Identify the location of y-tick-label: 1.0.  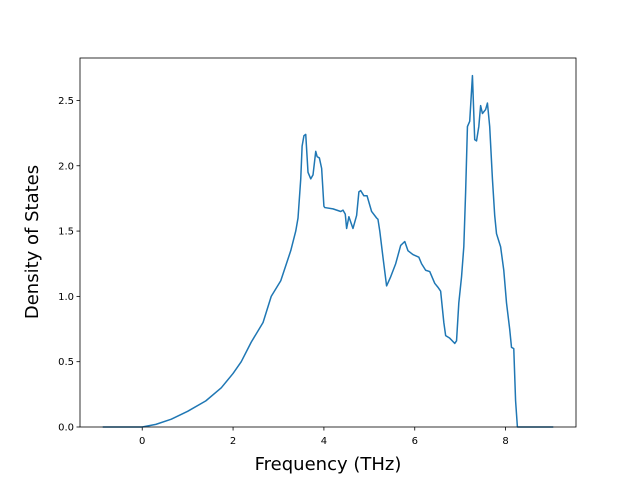
(66, 297).